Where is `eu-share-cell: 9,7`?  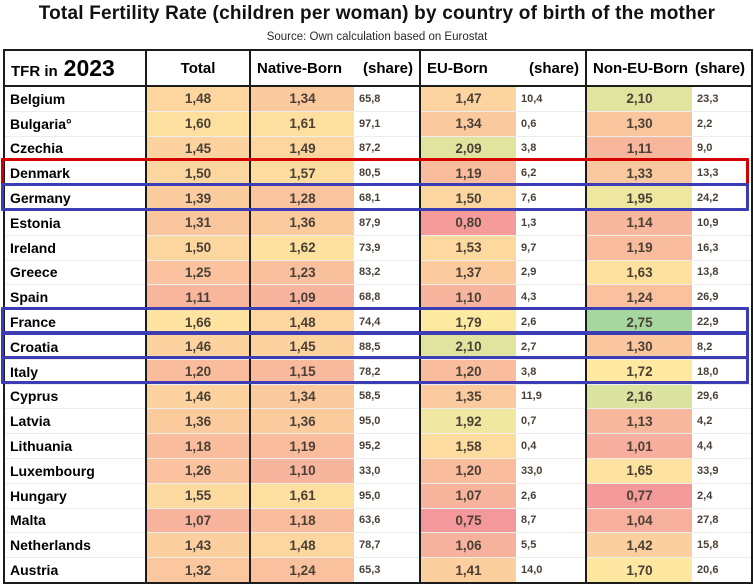
eu-share-cell: 9,7 is located at coordinates (552, 248).